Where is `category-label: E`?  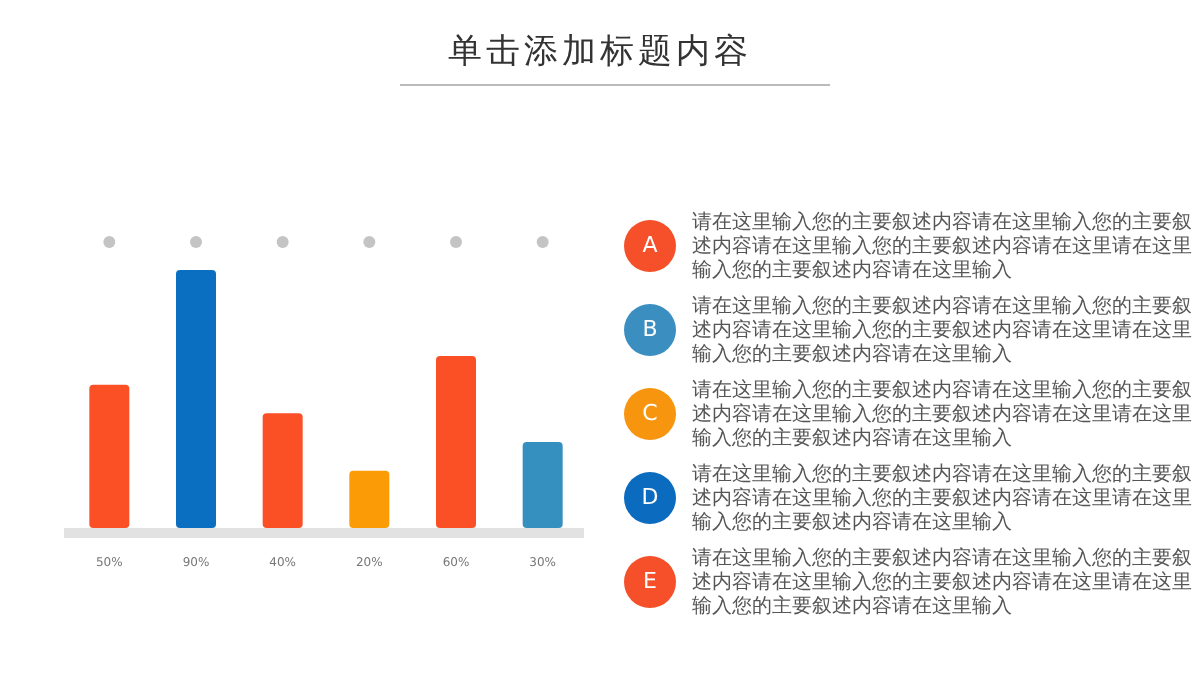 category-label: E is located at coordinates (650, 582).